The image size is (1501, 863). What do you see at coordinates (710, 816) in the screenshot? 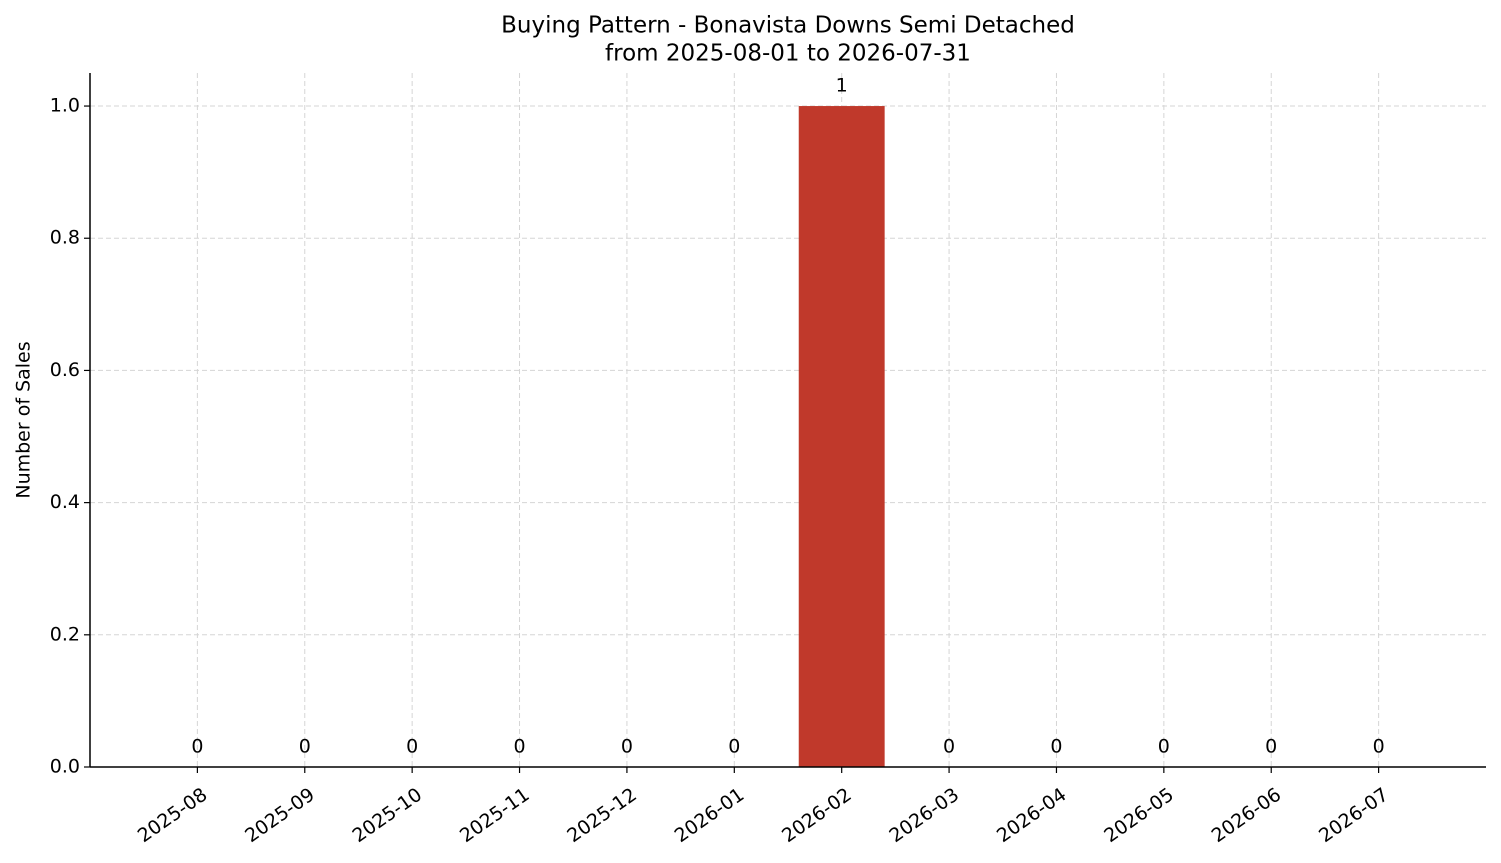
I see `x-tick-label: 2026-01` at bounding box center [710, 816].